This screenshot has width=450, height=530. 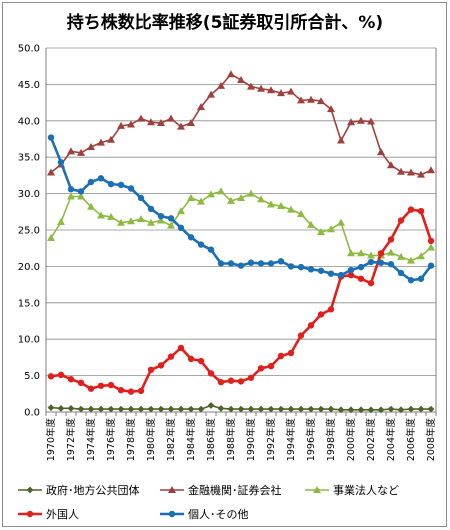 What do you see at coordinates (79, 490) in the screenshot?
I see `legend-item: 政府･地方公共団体` at bounding box center [79, 490].